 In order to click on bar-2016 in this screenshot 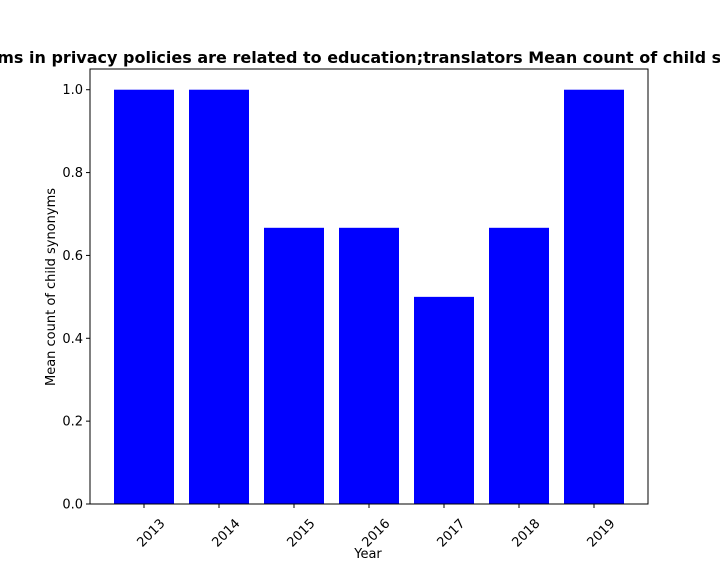, I will do `click(369, 366)`.